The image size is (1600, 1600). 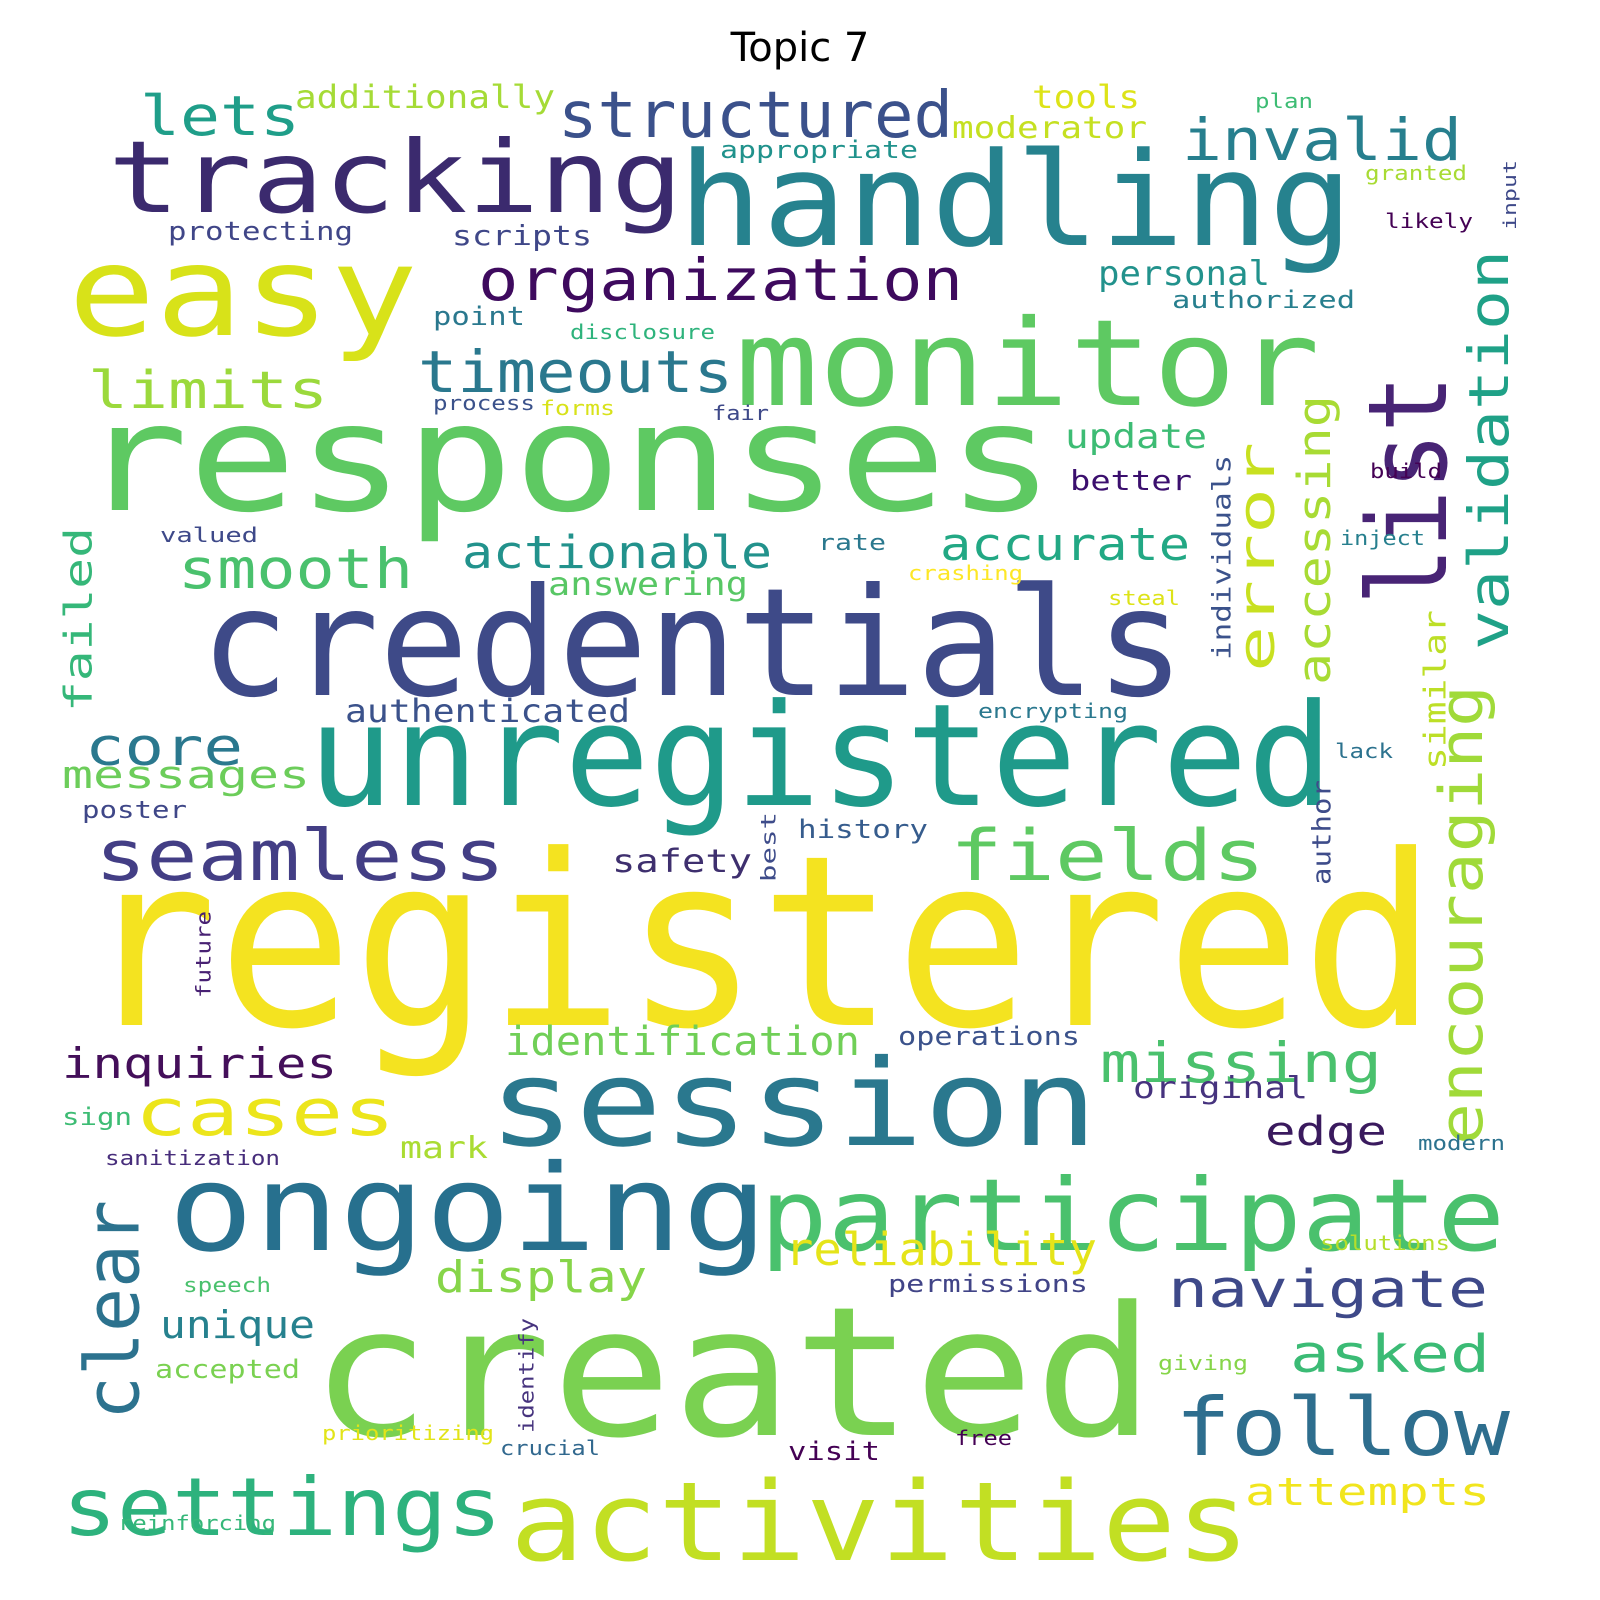 I want to click on word-inject: inject, so click(x=1382, y=538).